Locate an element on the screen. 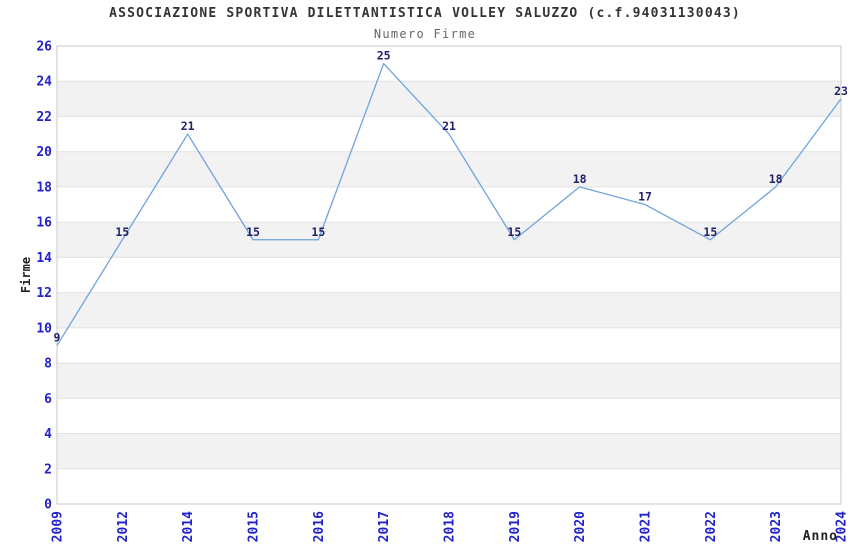 The height and width of the screenshot is (550, 850). y-tick-label: 6 is located at coordinates (48, 399).